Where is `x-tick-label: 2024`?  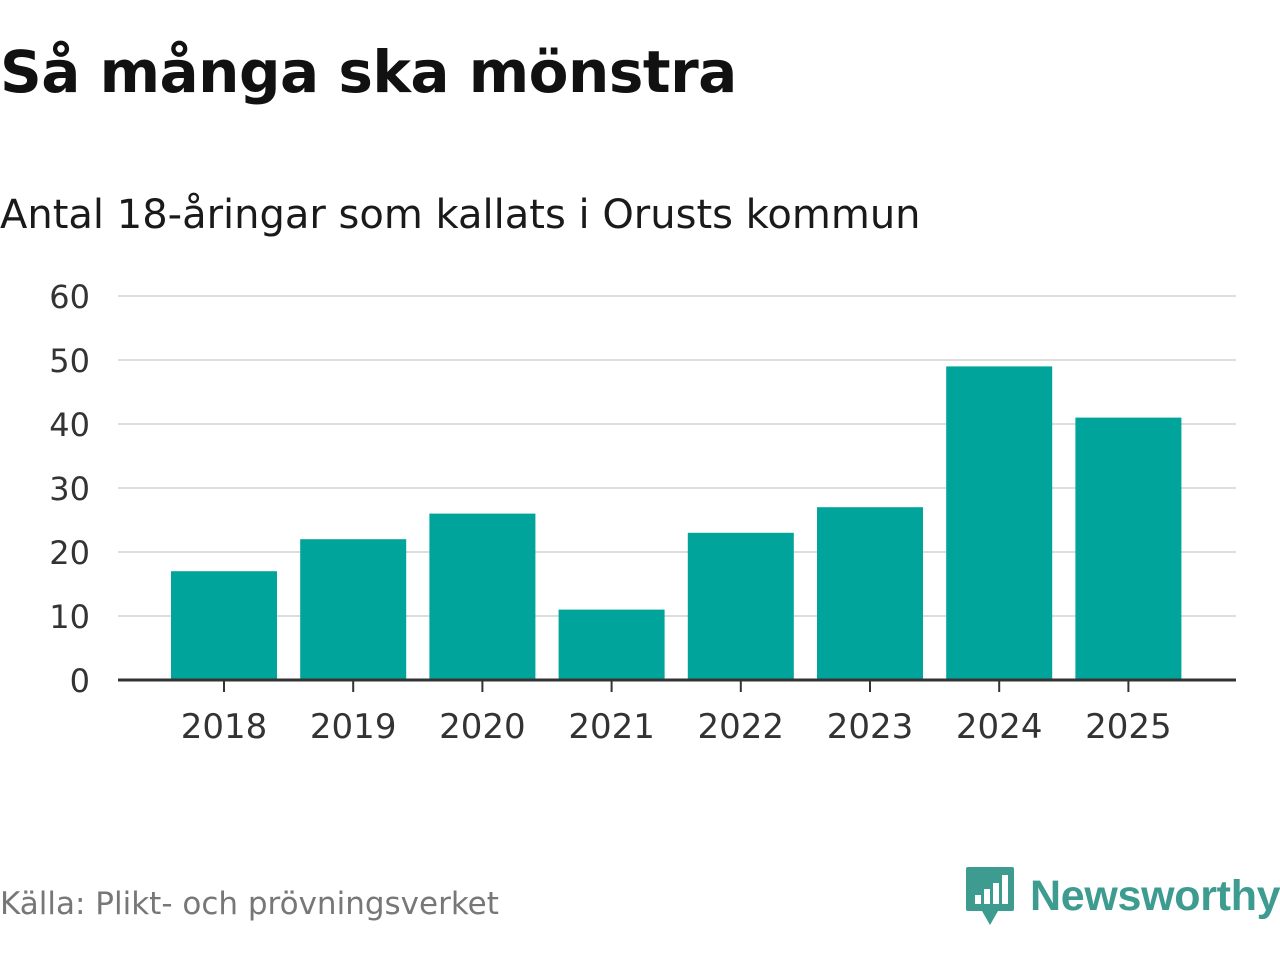 x-tick-label: 2024 is located at coordinates (999, 727).